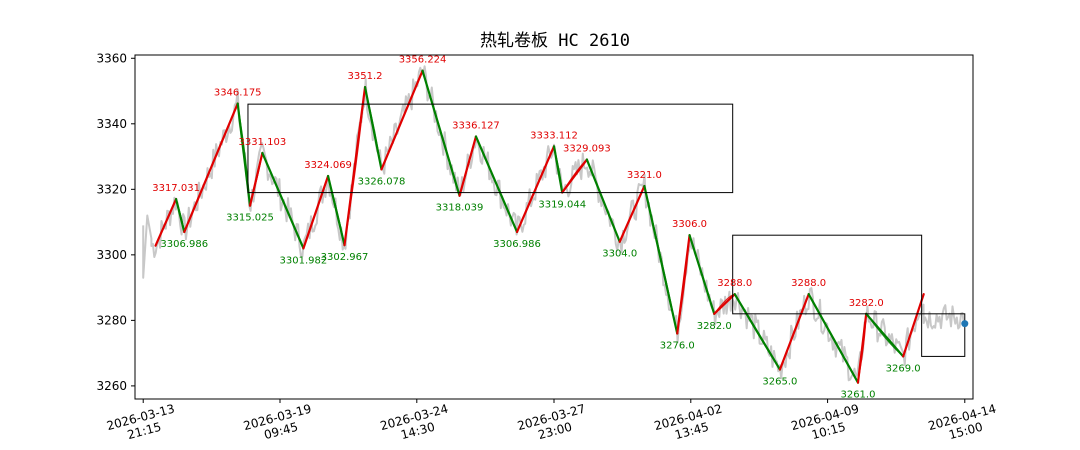 This screenshot has width=1080, height=450. I want to click on last-price-marker-layer, so click(965, 324).